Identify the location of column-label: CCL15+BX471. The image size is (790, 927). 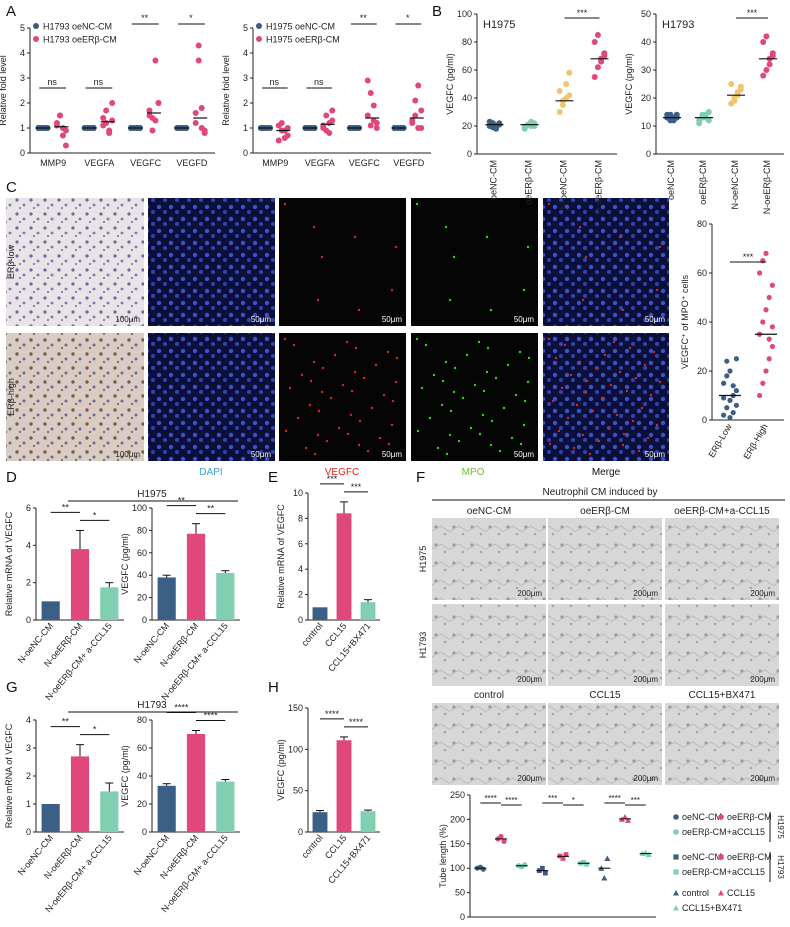
(722, 695).